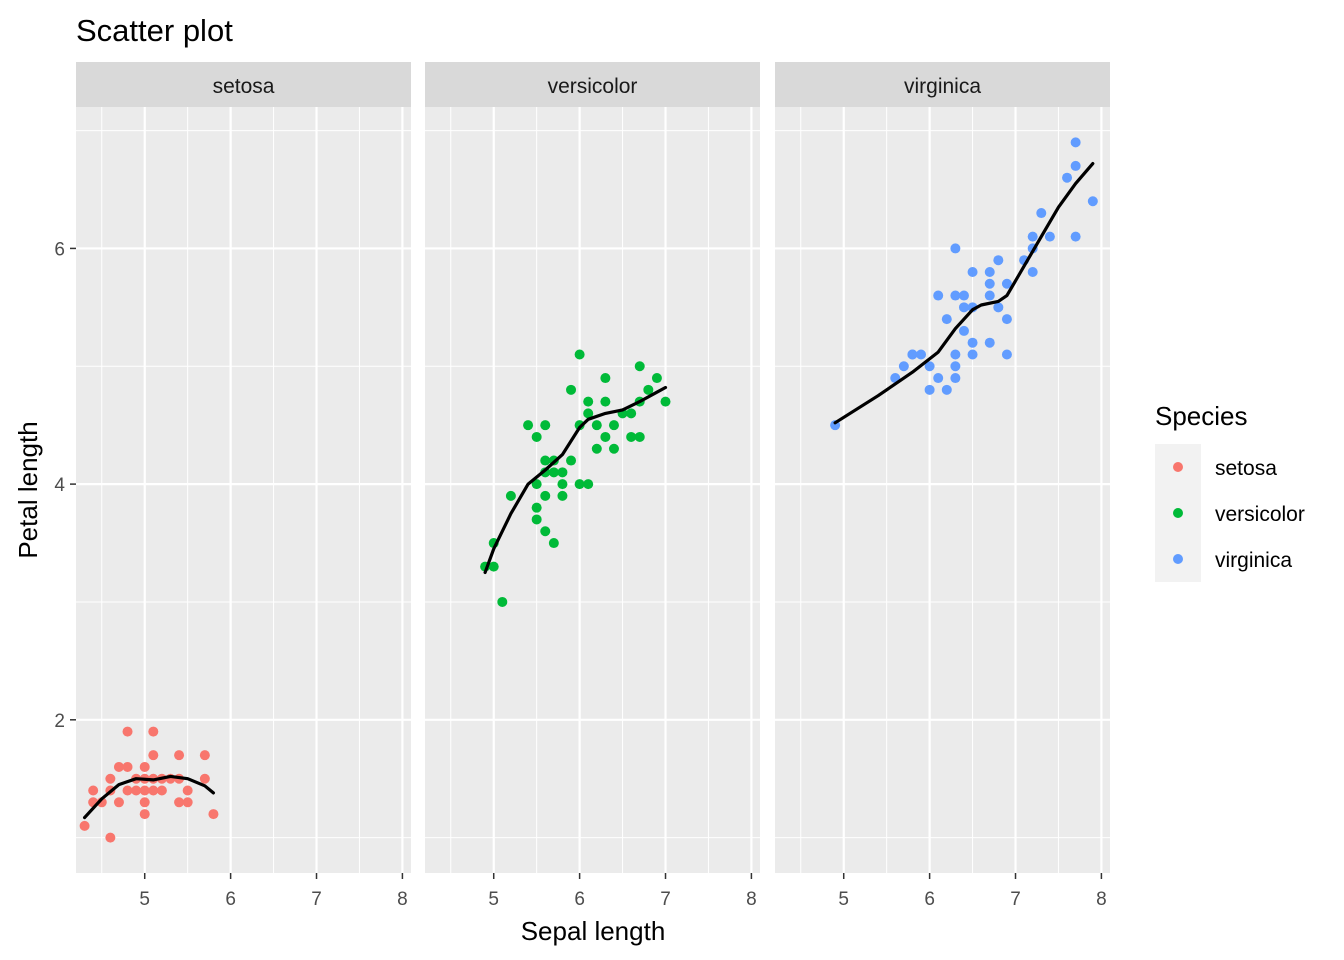  Describe the element at coordinates (1260, 514) in the screenshot. I see `legend-label-versicolor: versicolor` at that location.